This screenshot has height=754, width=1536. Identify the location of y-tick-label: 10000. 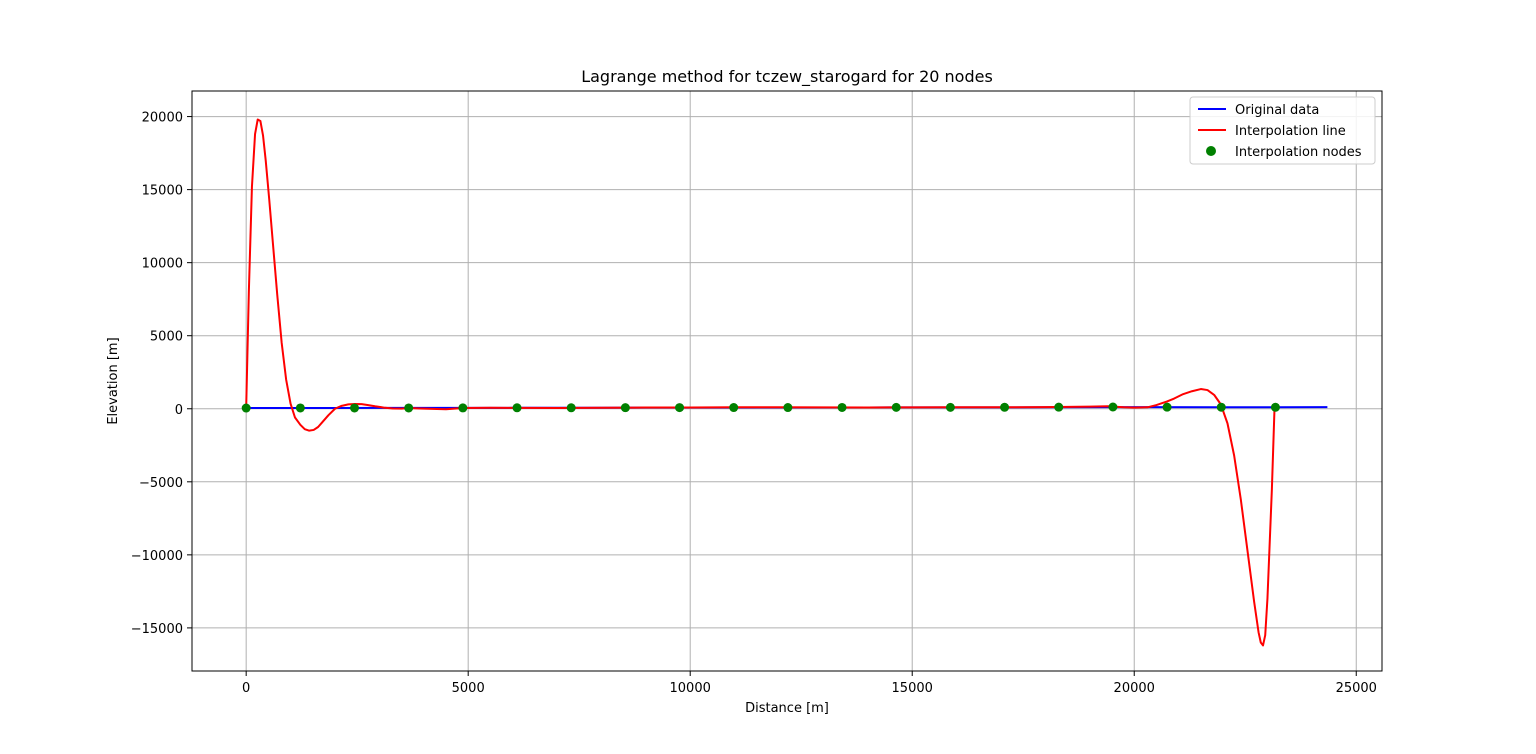
(162, 264).